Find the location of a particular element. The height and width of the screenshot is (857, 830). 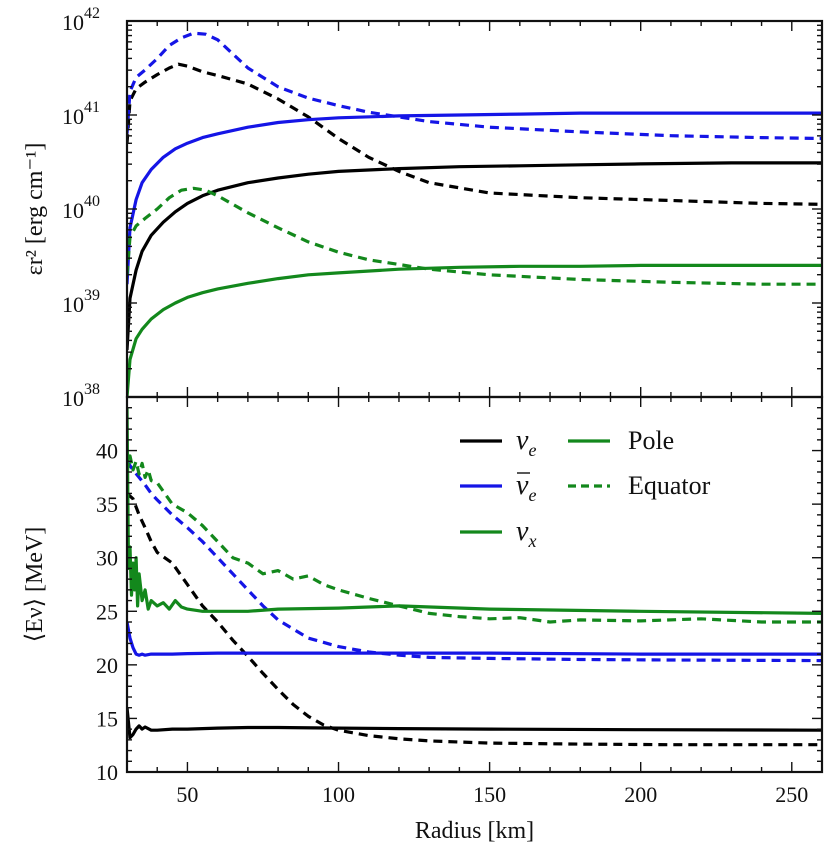

legend-label-style: Equator is located at coordinates (669, 485).